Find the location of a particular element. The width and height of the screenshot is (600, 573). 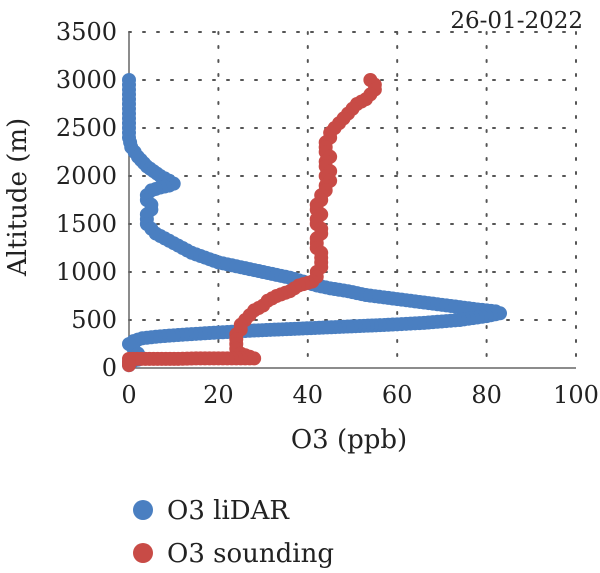

x-tick-label: 0 is located at coordinates (128, 395).